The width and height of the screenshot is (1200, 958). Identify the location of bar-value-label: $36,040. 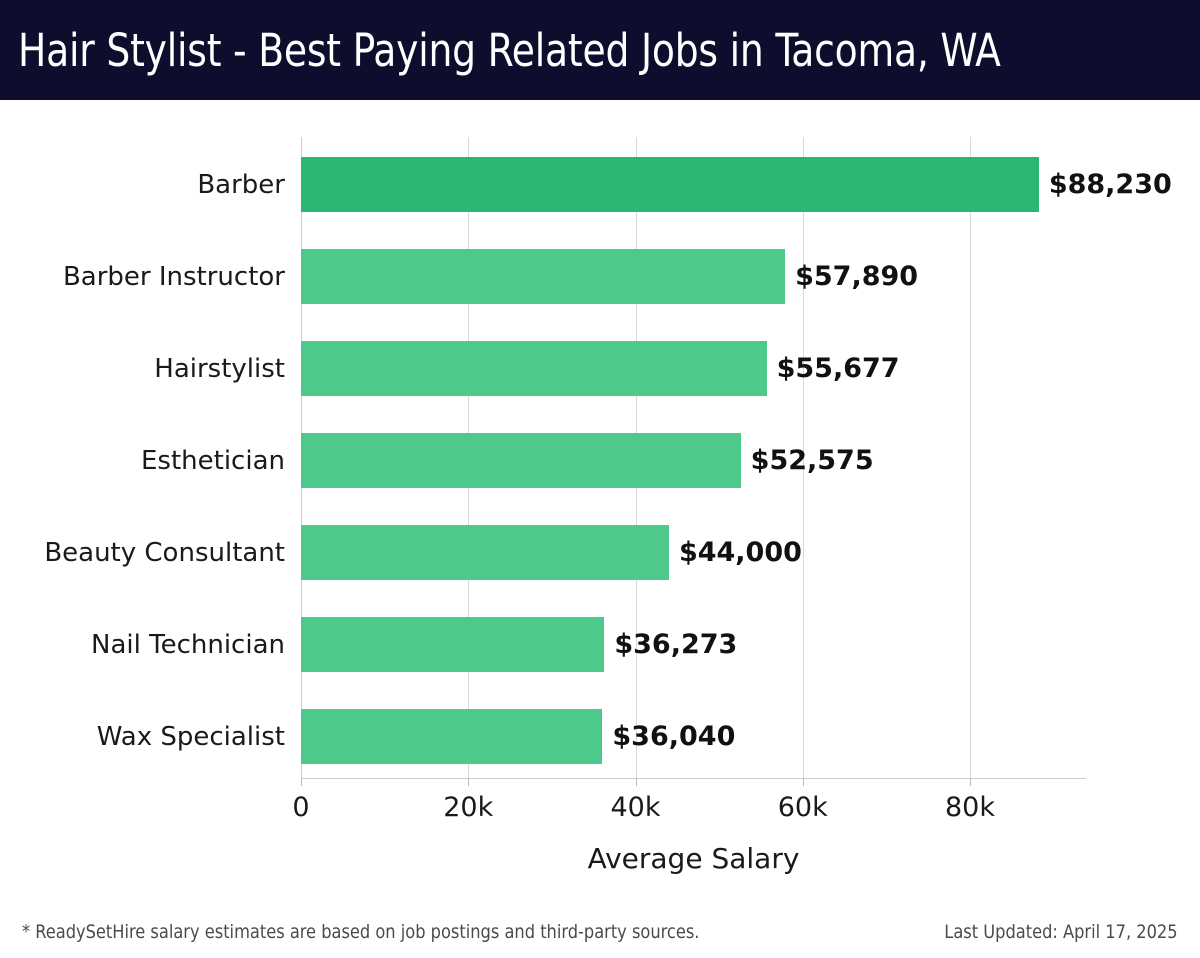
(674, 736).